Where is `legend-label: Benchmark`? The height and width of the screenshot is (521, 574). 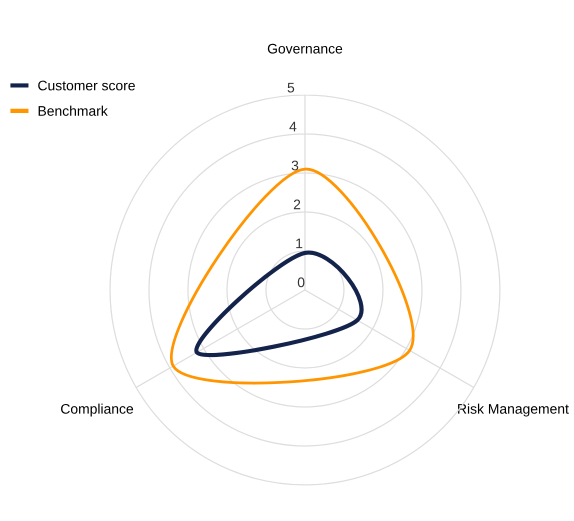 legend-label: Benchmark is located at coordinates (73, 111).